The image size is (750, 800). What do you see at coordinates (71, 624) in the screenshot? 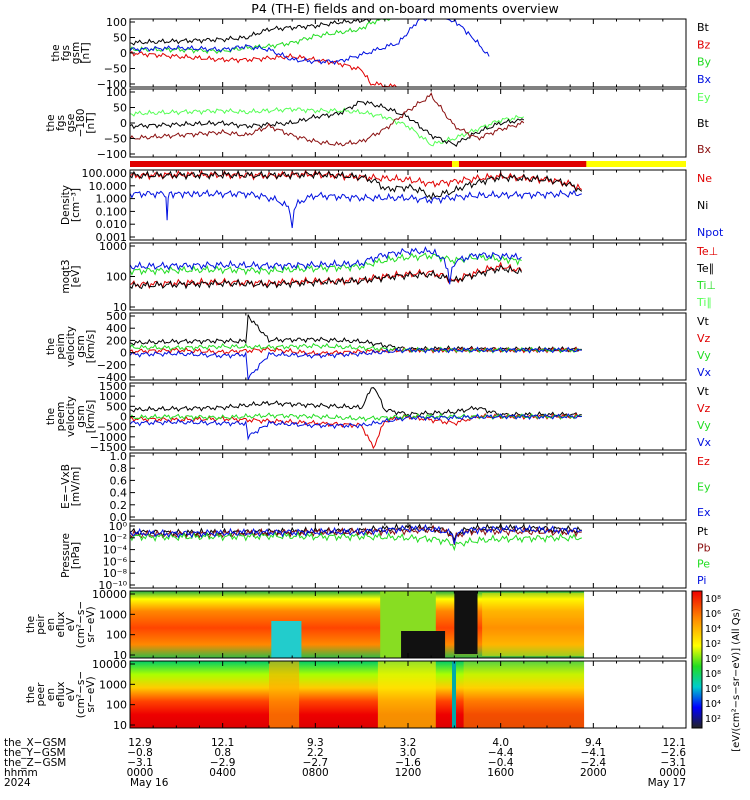
I see `y-axis-label-line: eV` at bounding box center [71, 624].